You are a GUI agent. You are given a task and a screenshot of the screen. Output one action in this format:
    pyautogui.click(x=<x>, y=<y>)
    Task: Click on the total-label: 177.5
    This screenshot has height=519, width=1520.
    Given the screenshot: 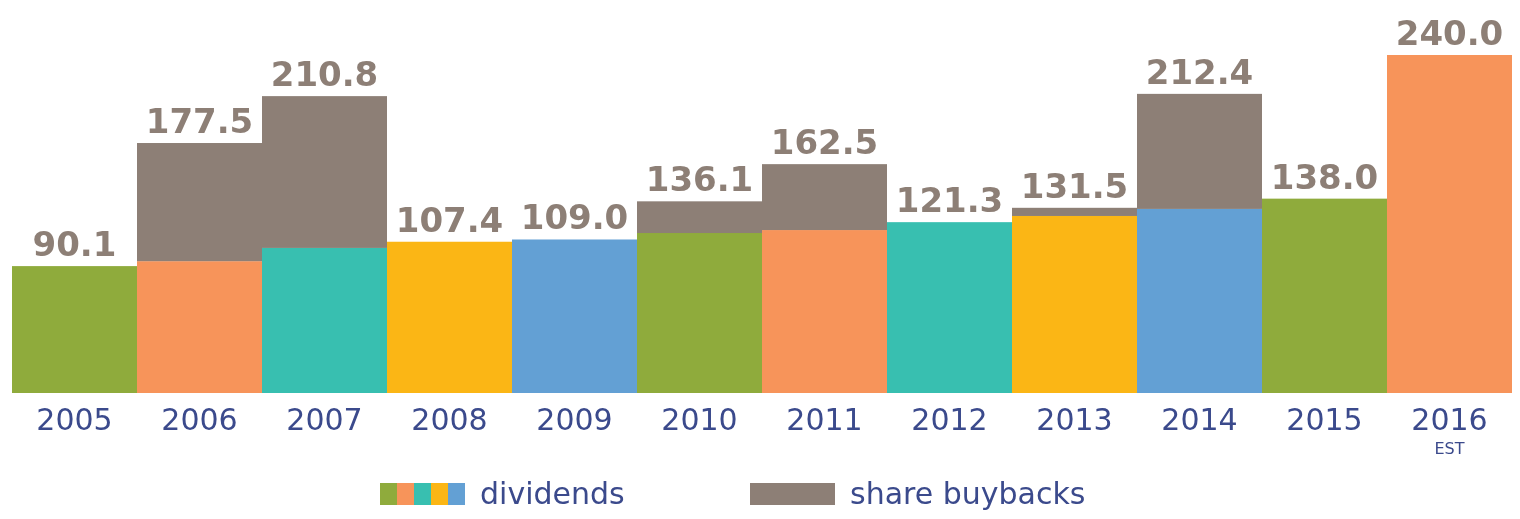 What is the action you would take?
    pyautogui.click(x=199, y=121)
    